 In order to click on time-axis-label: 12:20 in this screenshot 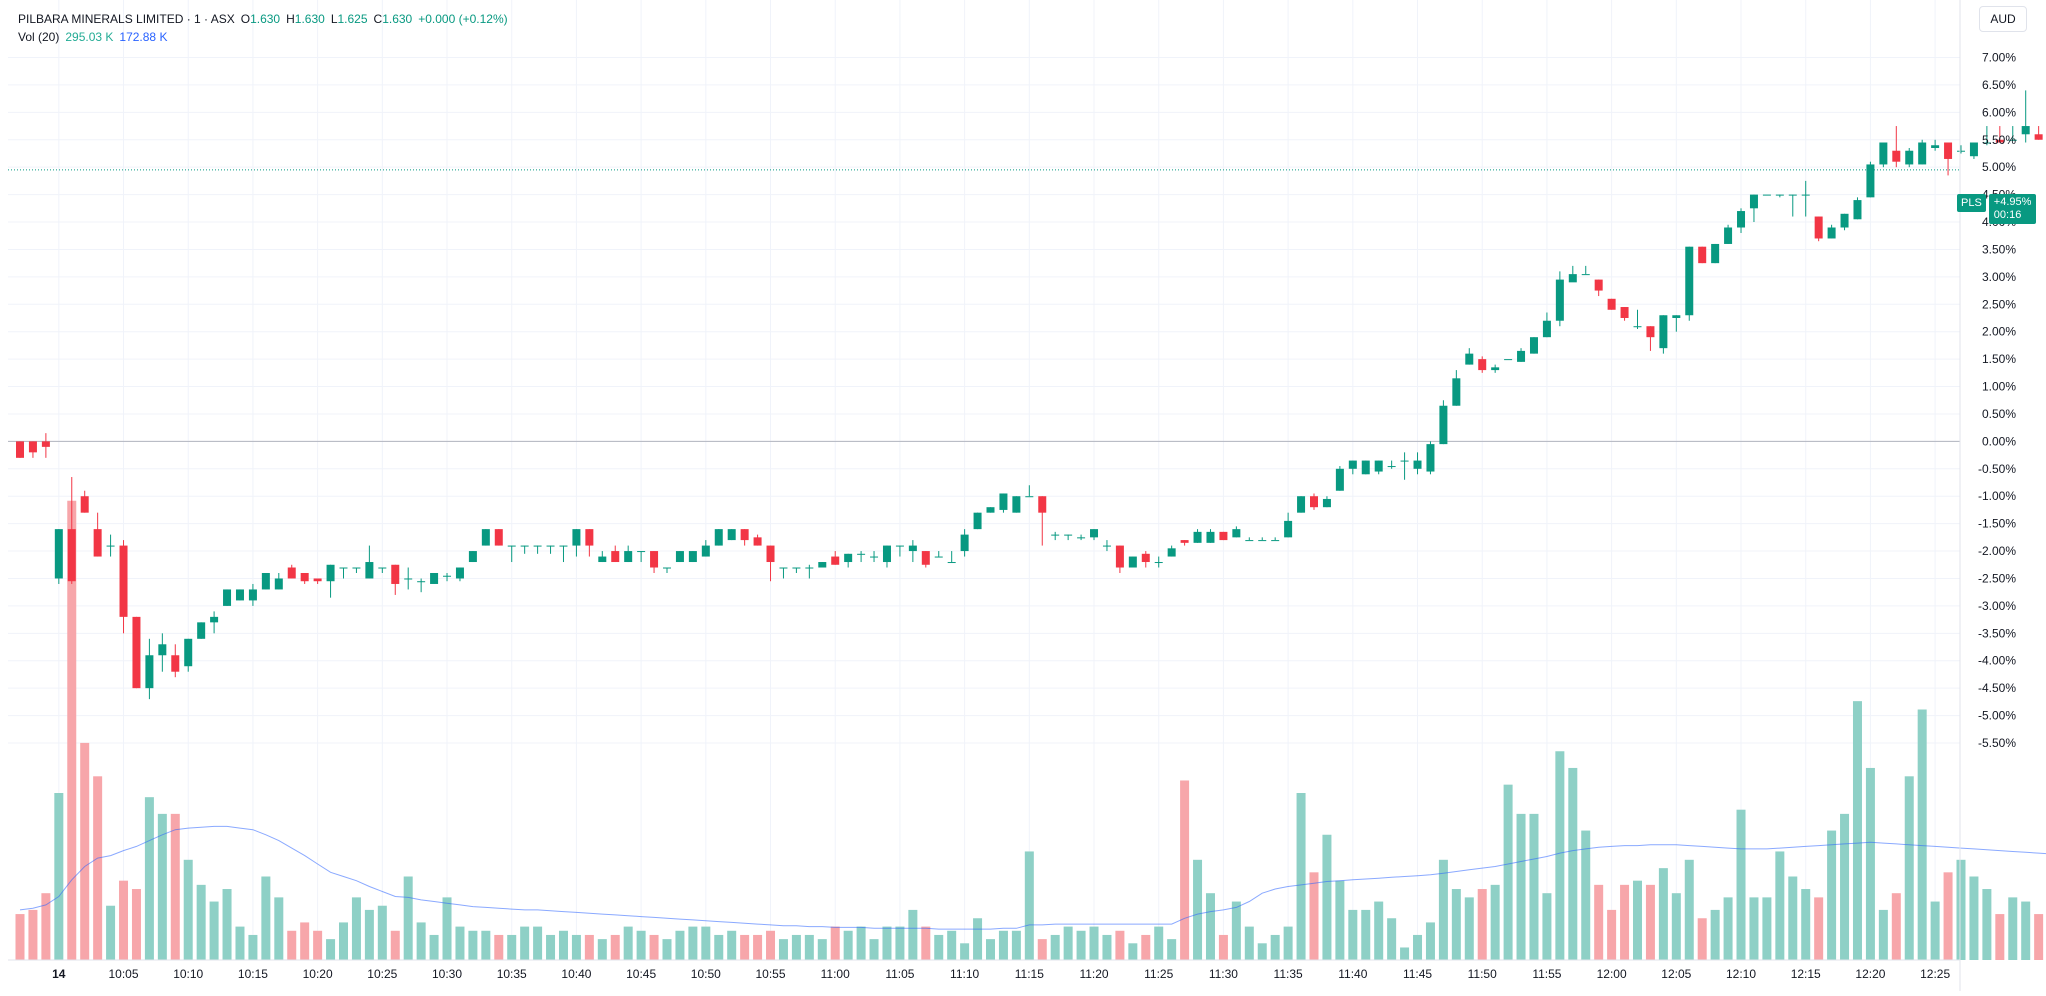, I will do `click(1870, 974)`.